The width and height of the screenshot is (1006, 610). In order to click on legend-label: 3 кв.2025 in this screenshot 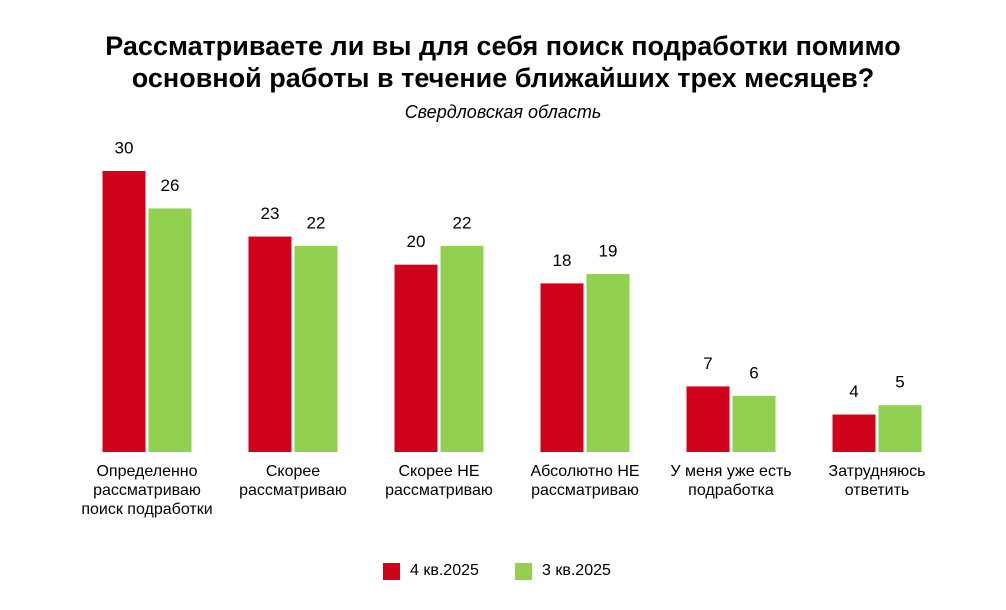, I will do `click(576, 570)`.